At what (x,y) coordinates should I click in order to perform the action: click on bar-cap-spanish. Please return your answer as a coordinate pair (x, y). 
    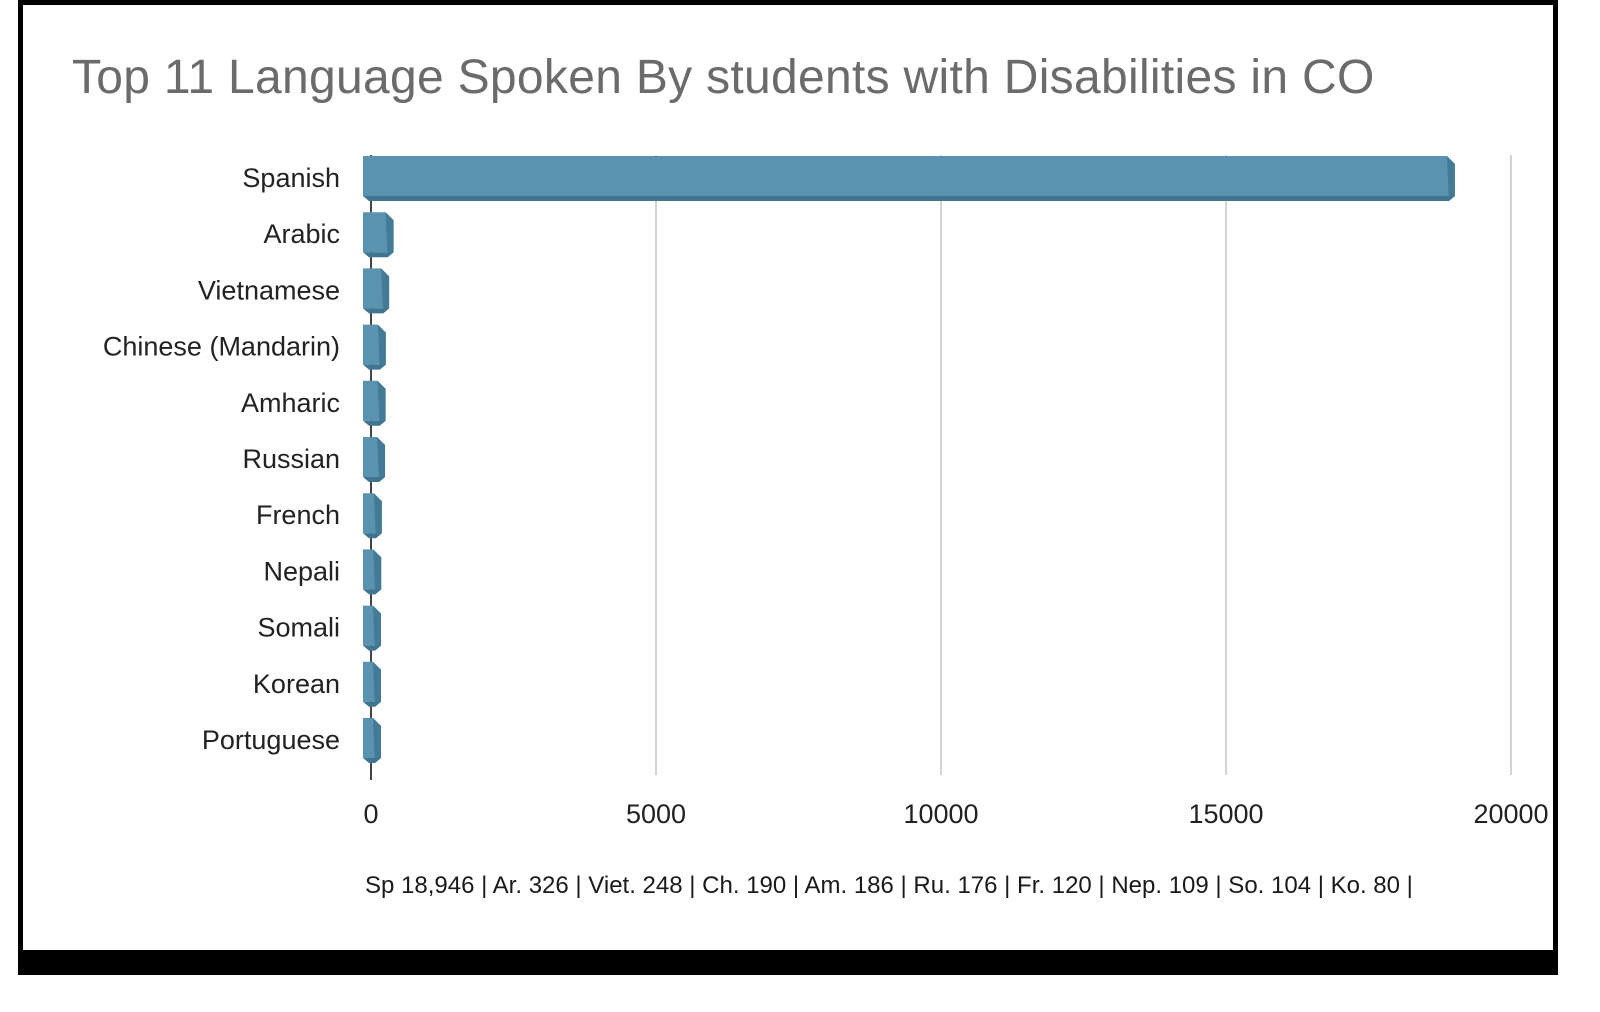
    Looking at the image, I should click on (1450, 178).